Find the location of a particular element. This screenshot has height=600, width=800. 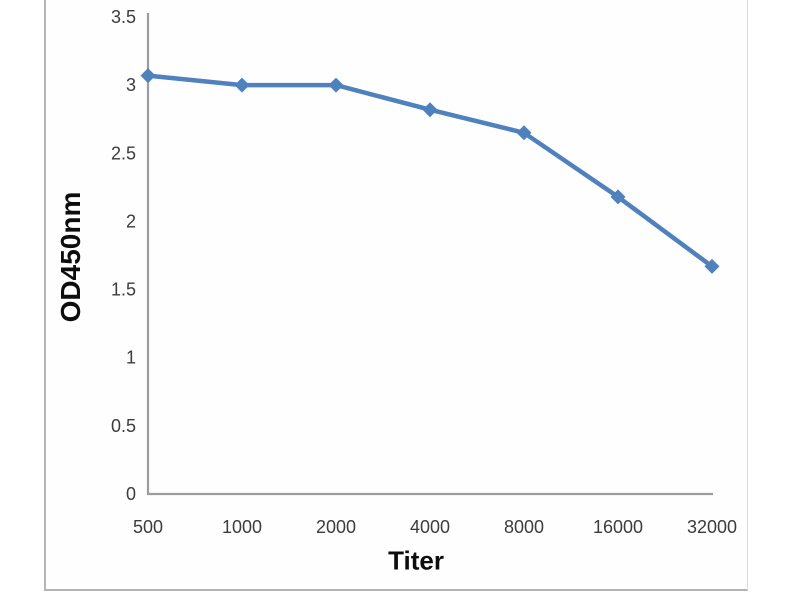

y-tick-label: 2 is located at coordinates (131, 221).